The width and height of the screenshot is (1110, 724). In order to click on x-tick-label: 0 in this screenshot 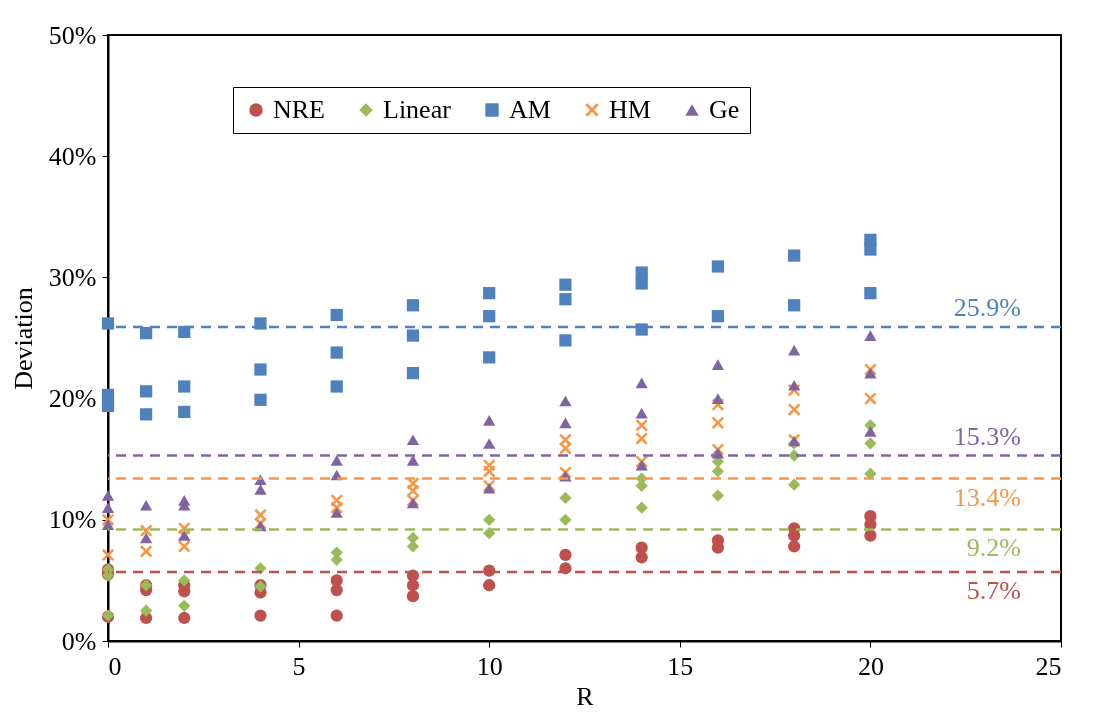, I will do `click(115, 666)`.